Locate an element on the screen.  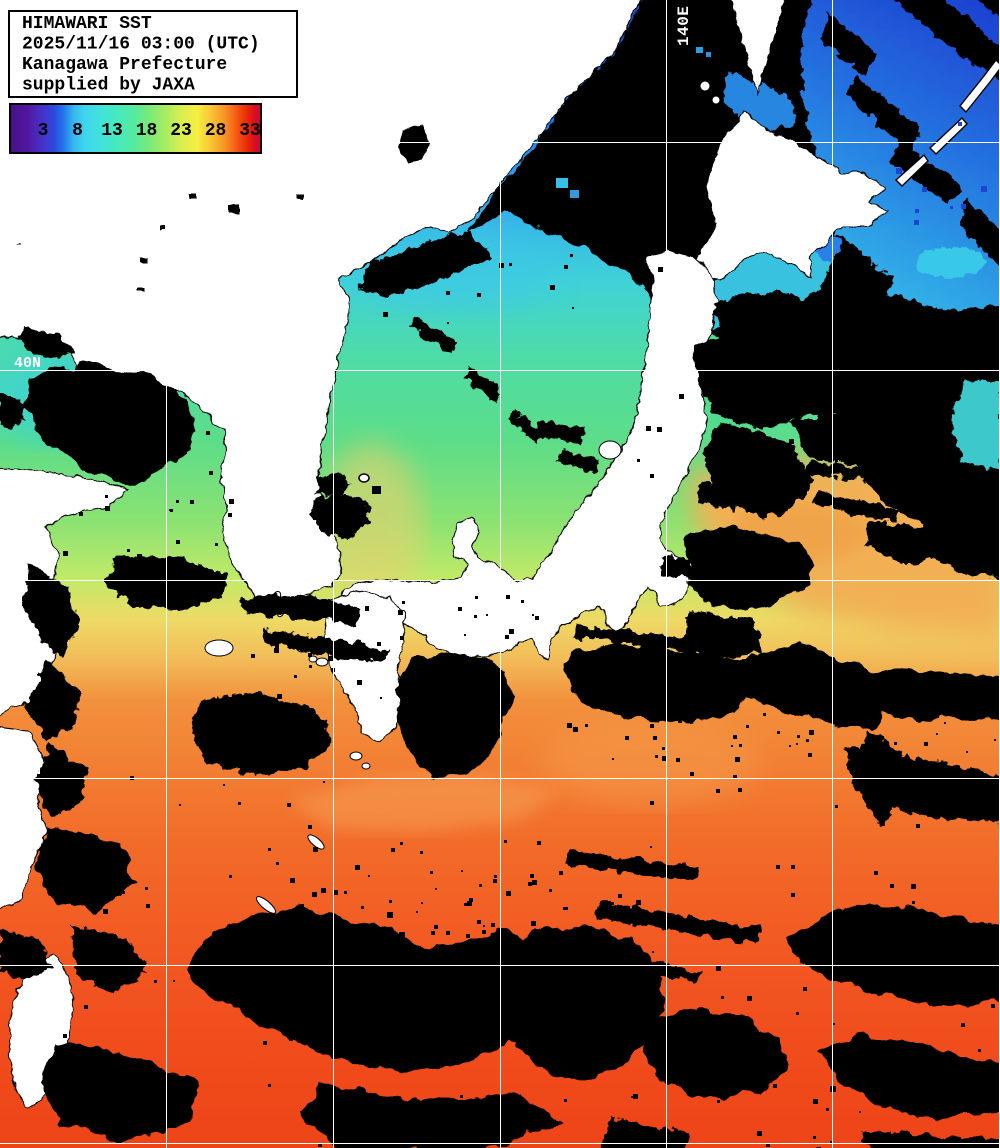
svg-text: 40N is located at coordinates (27, 363).